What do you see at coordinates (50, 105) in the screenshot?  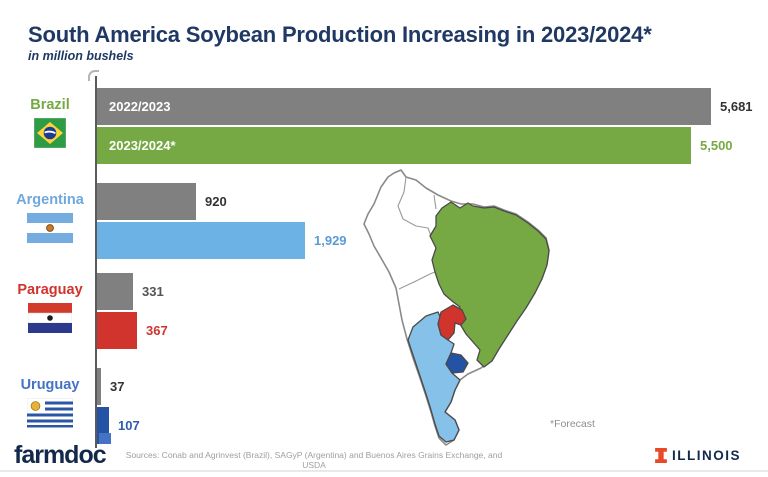 I see `country-label-brazil: Brazil` at bounding box center [50, 105].